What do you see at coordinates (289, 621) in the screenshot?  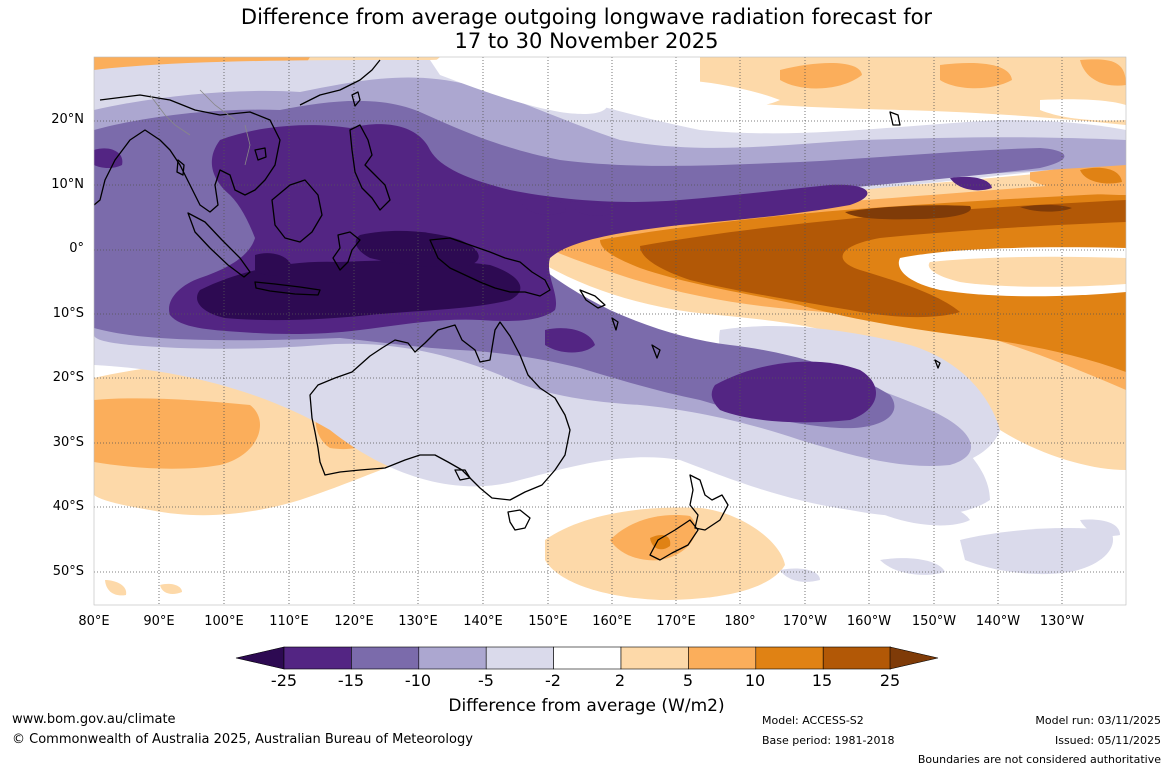 I see `lon-label: 110°E` at bounding box center [289, 621].